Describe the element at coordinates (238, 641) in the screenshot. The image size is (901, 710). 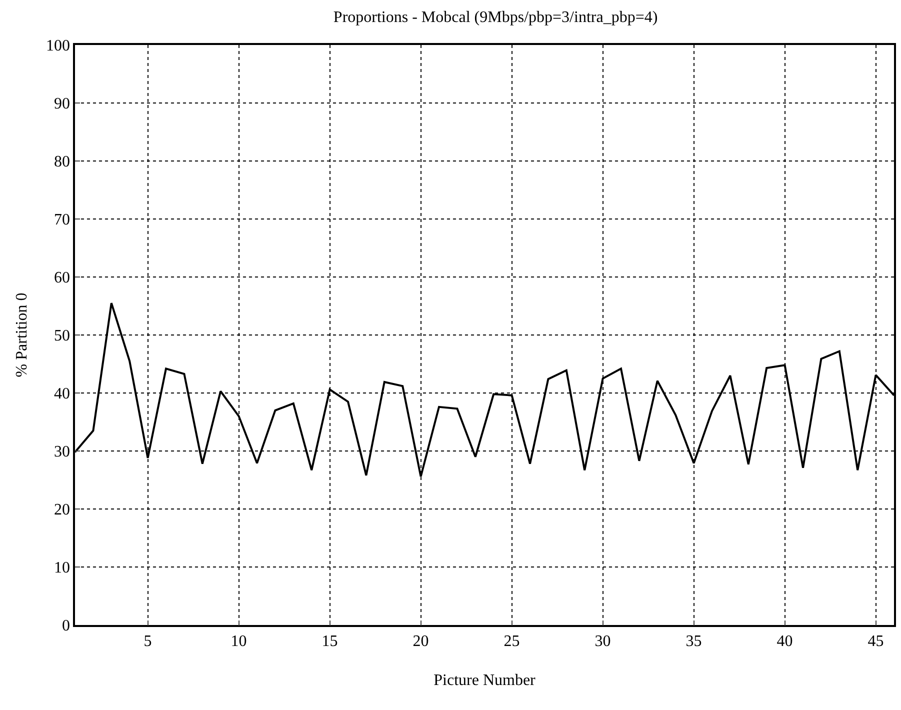
I see `x-tick-label: 10` at that location.